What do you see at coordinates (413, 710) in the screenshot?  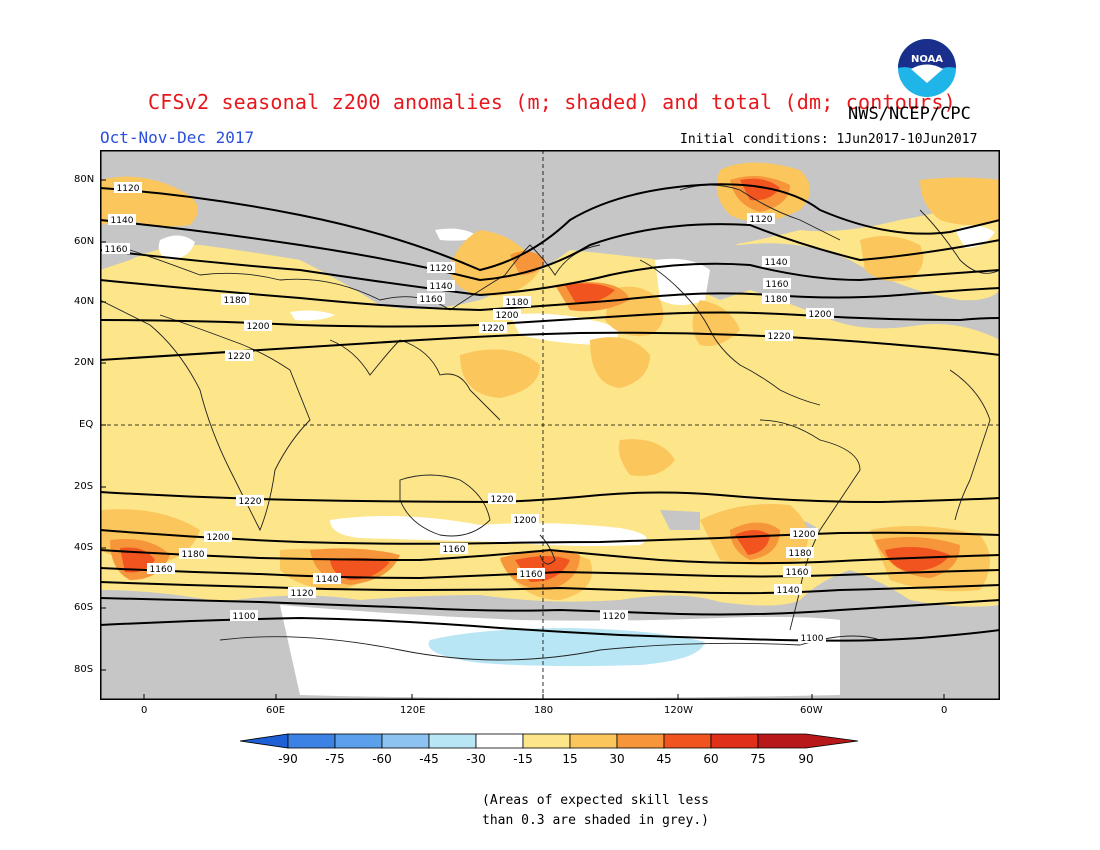 I see `lon-label: 120E` at bounding box center [413, 710].